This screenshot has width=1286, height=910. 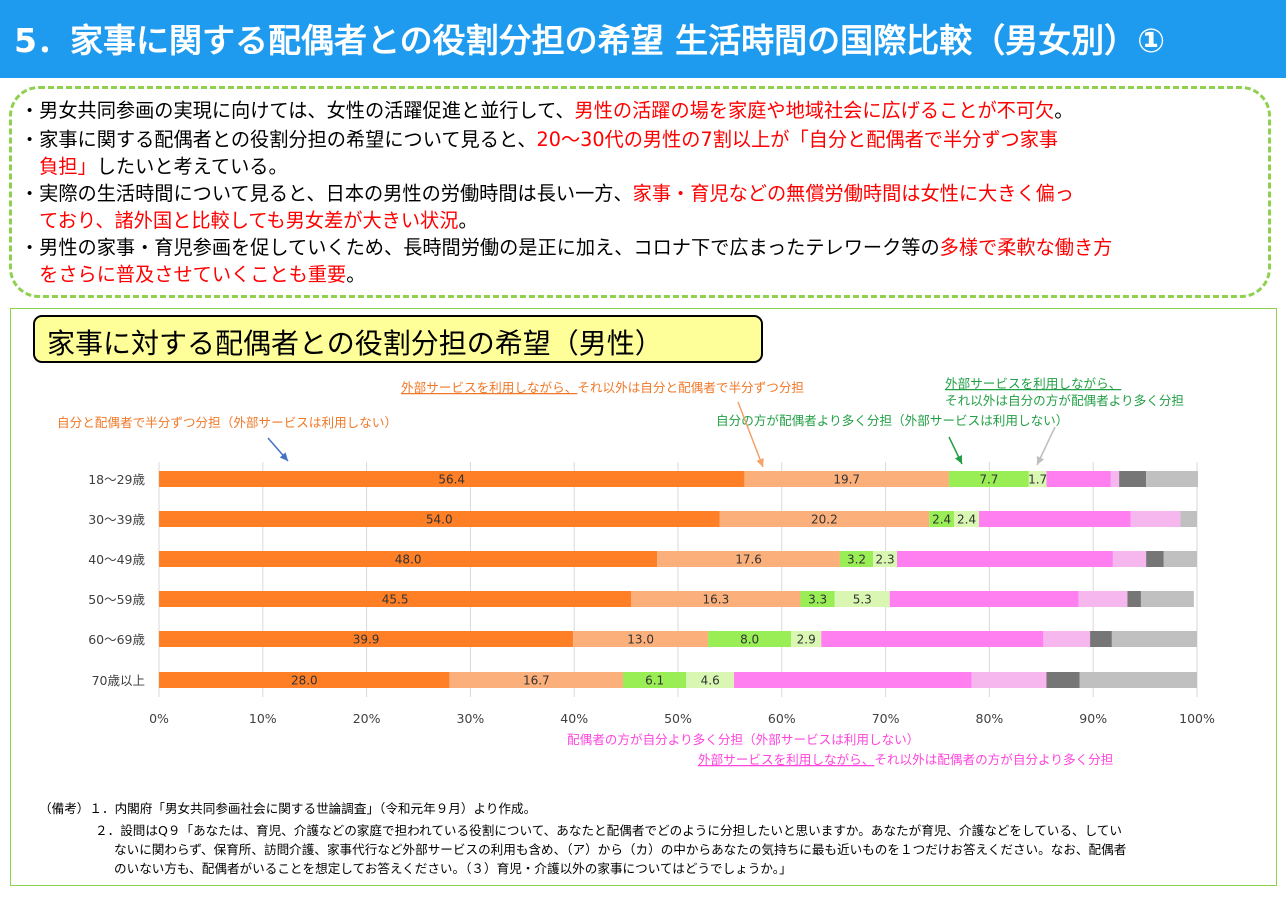 I want to click on callout-label: それ以外は自分の方が配偶者より多く分担, so click(x=1064, y=400).